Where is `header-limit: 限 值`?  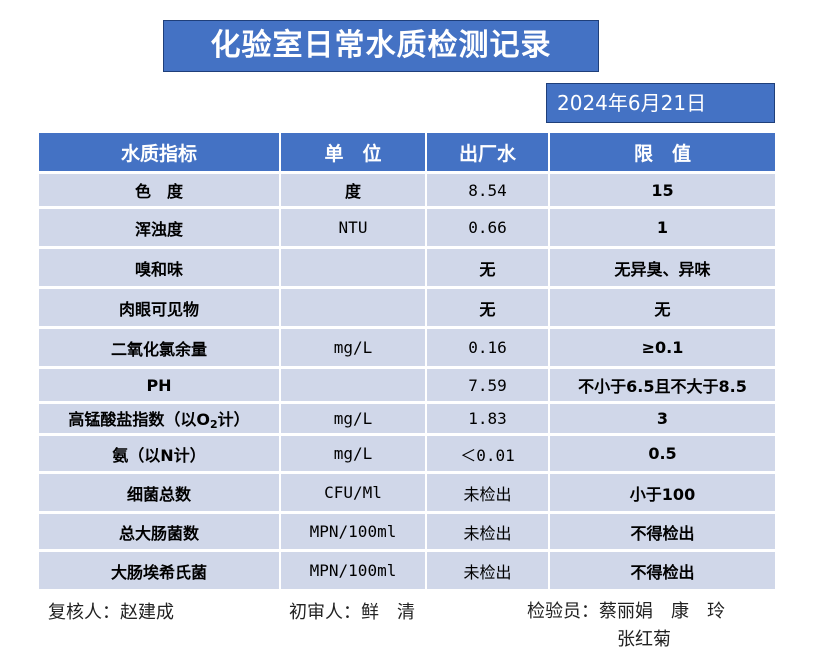 header-limit: 限 值 is located at coordinates (662, 152).